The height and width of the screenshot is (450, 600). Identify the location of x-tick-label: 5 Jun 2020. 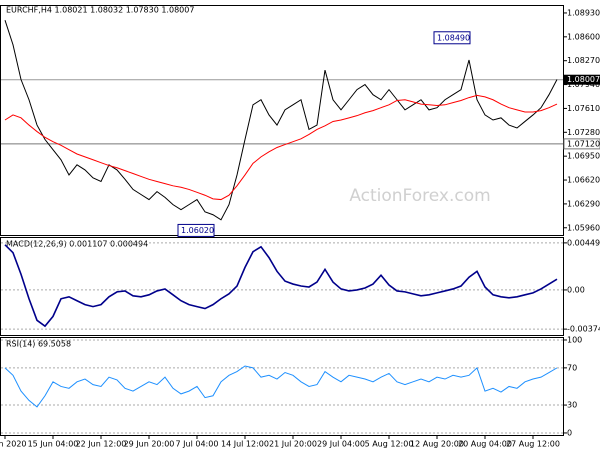
(13, 444).